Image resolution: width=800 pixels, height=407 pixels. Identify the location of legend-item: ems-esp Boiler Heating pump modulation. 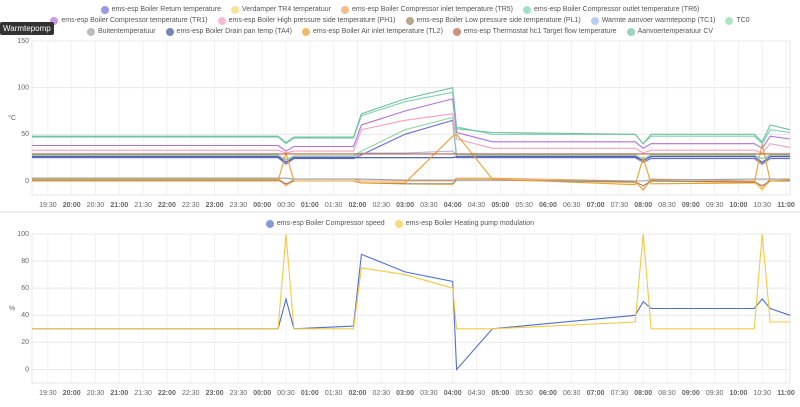
(464, 223).